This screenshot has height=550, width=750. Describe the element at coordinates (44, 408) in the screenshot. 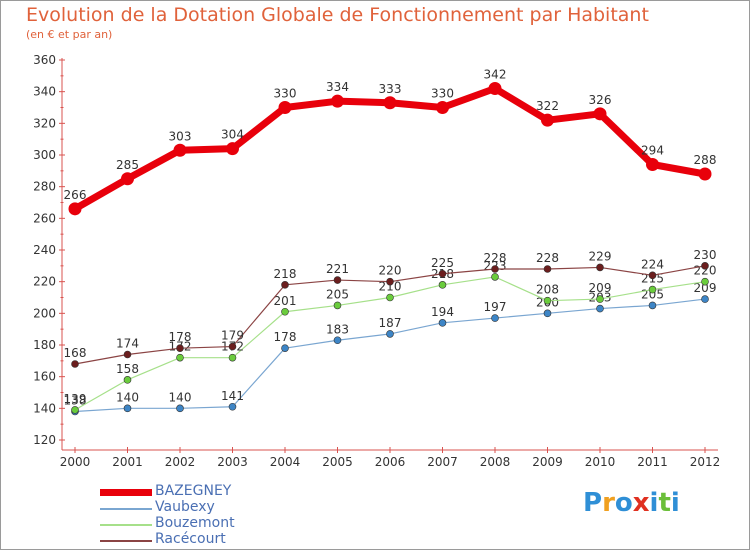

I see `y-tick-label: 140` at that location.